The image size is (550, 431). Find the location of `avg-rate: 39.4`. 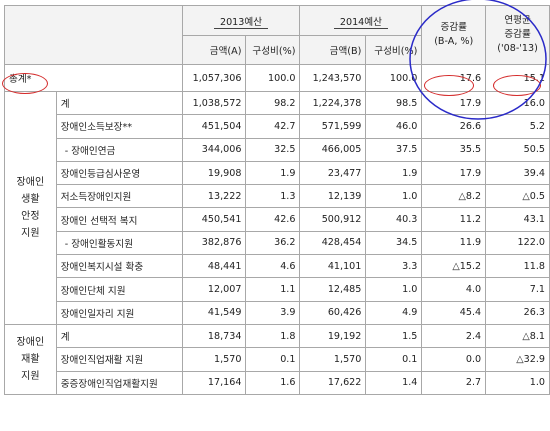

avg-rate: 39.4 is located at coordinates (517, 173).